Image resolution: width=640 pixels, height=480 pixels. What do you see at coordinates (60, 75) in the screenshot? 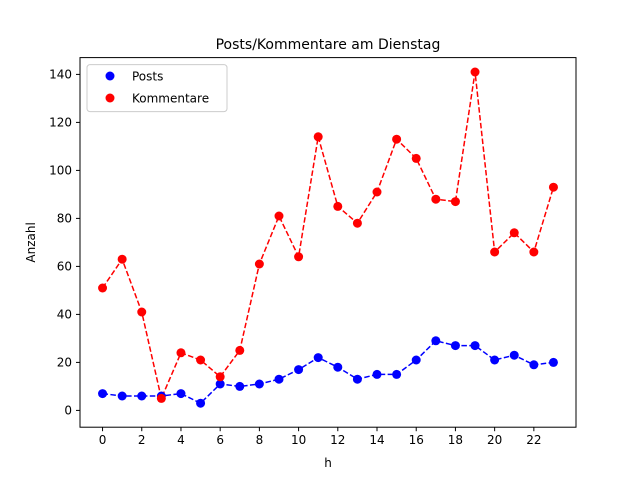
I see `y-tick-label: 140` at bounding box center [60, 75].